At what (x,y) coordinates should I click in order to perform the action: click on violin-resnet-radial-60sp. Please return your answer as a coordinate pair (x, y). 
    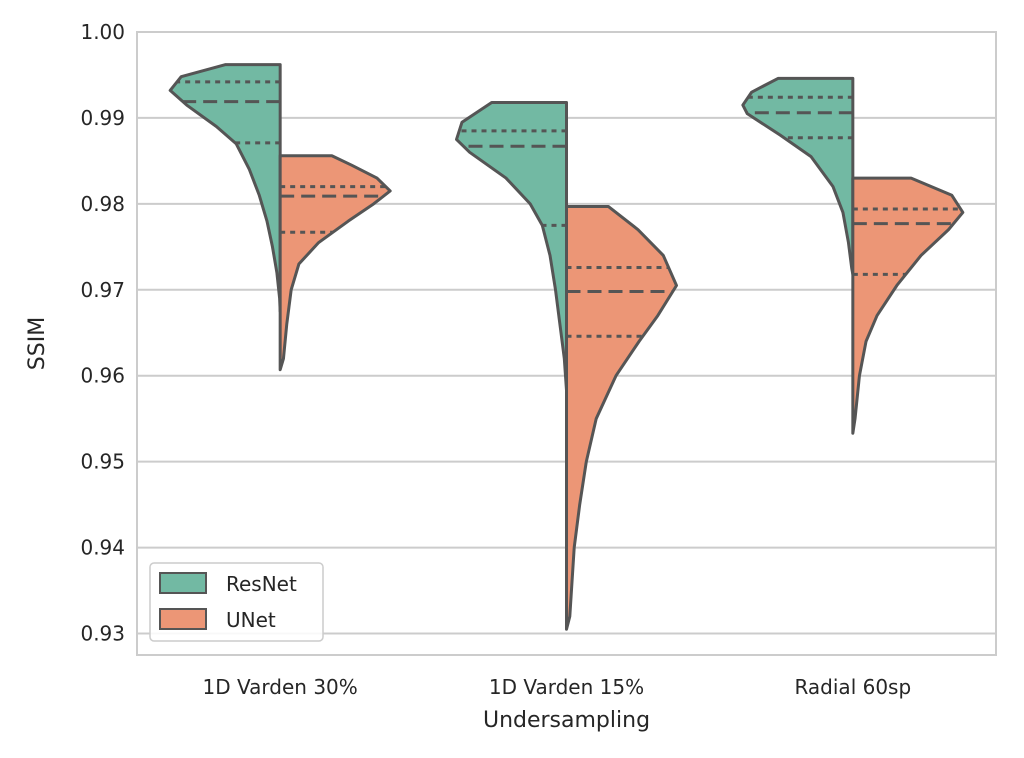
    Looking at the image, I should click on (798, 176).